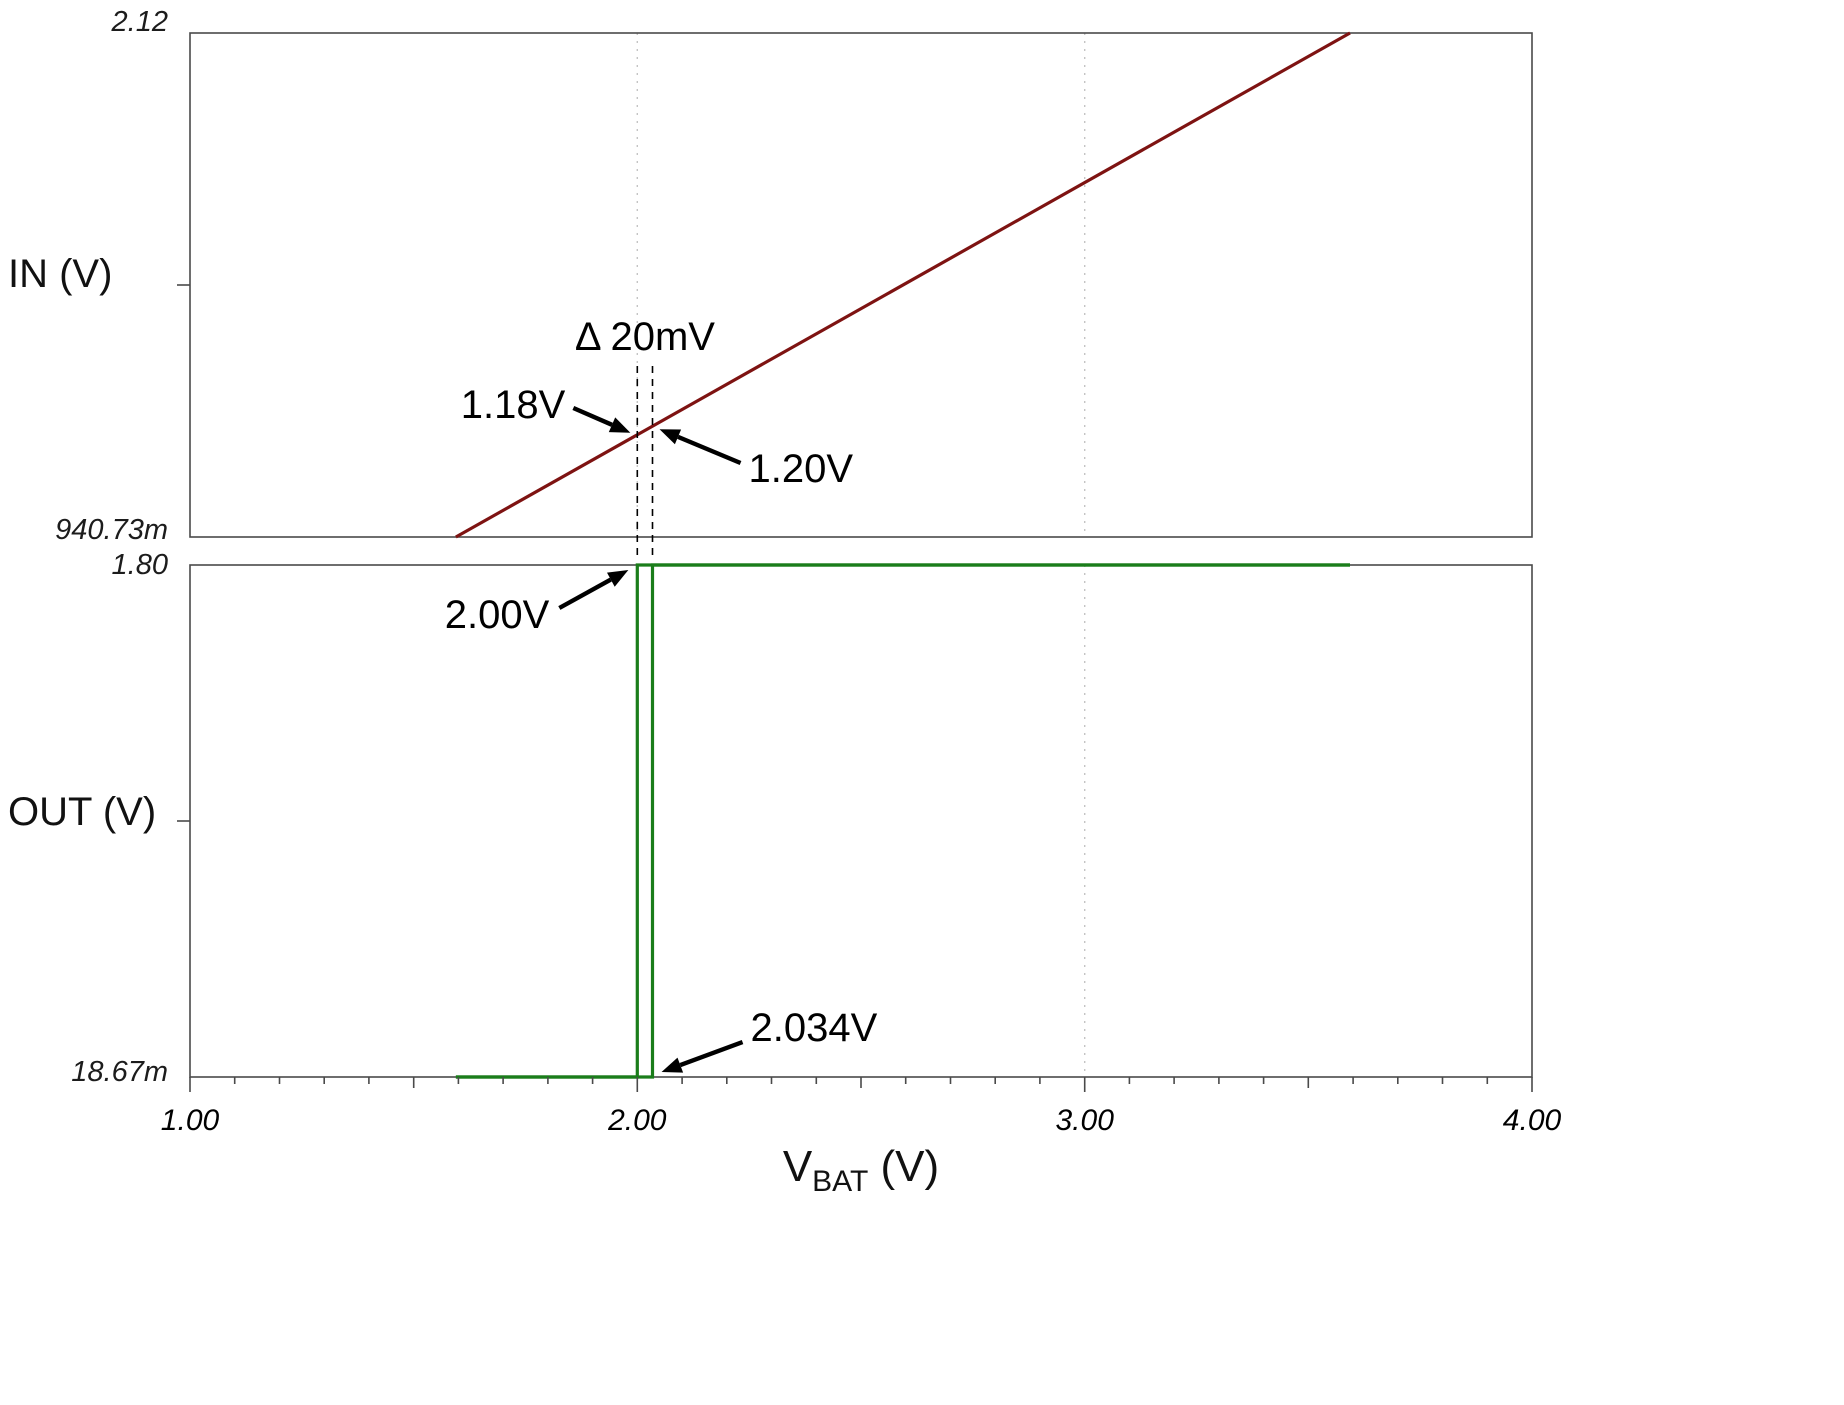 The width and height of the screenshot is (1844, 1405). I want to click on in-rise-arrow-shaft, so click(709, 450).